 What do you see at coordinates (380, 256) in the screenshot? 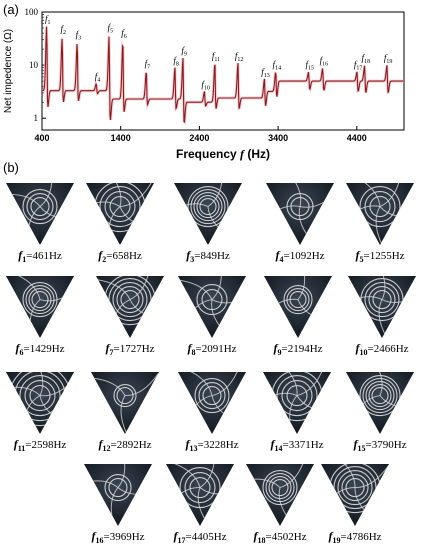
I see `mode-frequency-caption: f5=1255Hz` at bounding box center [380, 256].